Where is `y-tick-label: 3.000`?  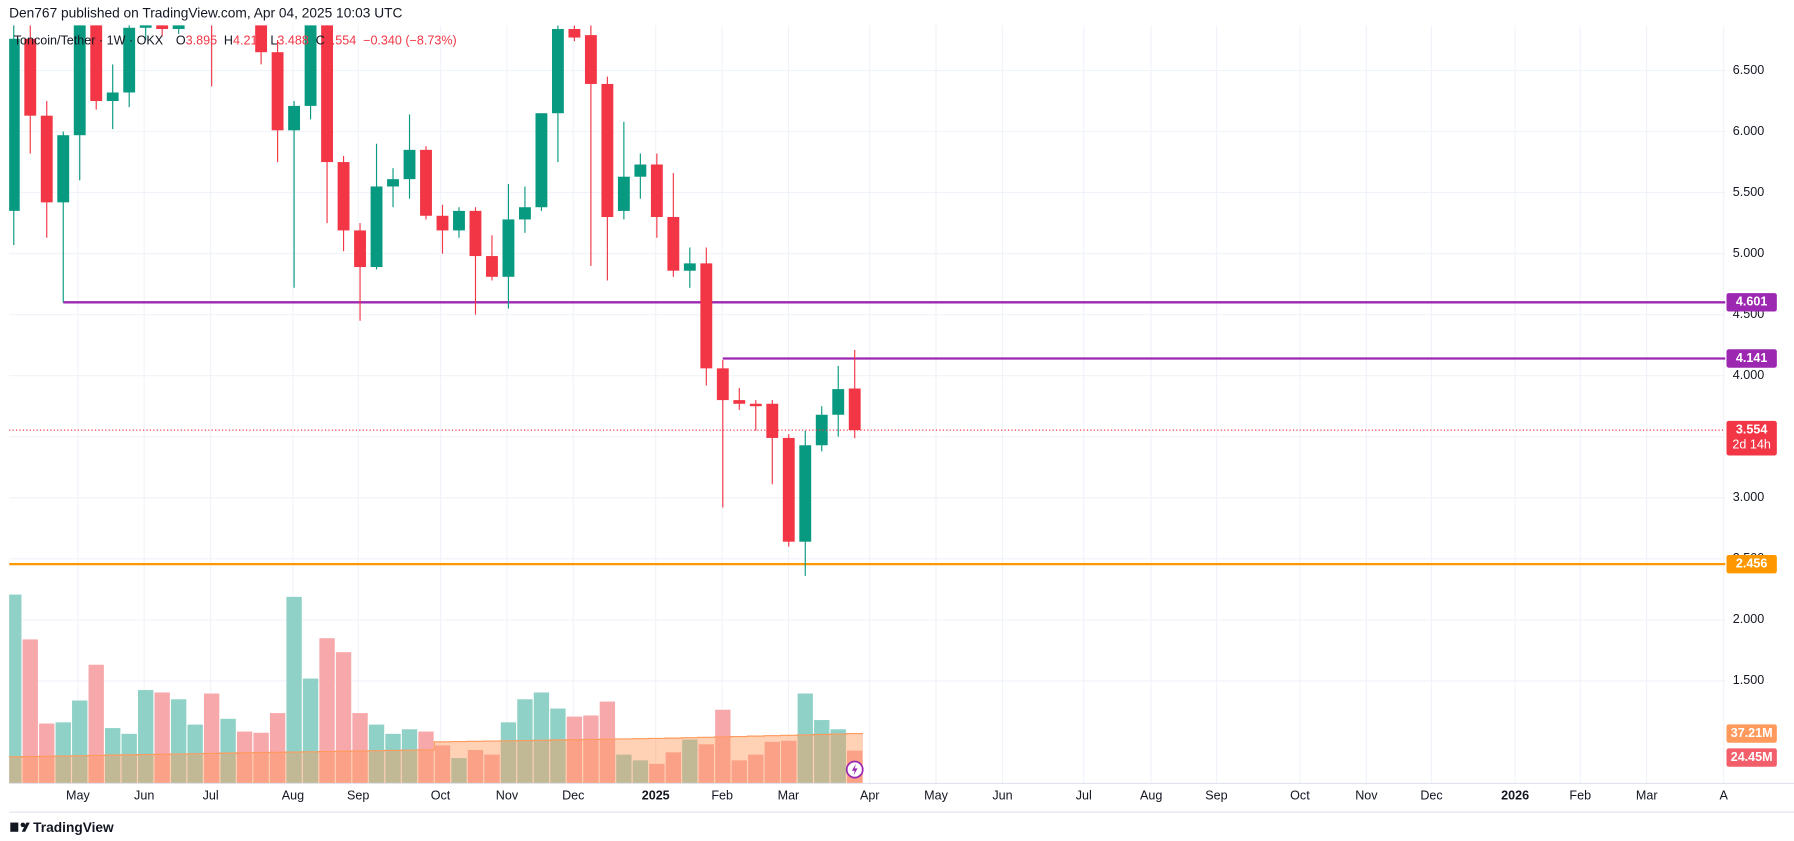
y-tick-label: 3.000 is located at coordinates (1748, 497).